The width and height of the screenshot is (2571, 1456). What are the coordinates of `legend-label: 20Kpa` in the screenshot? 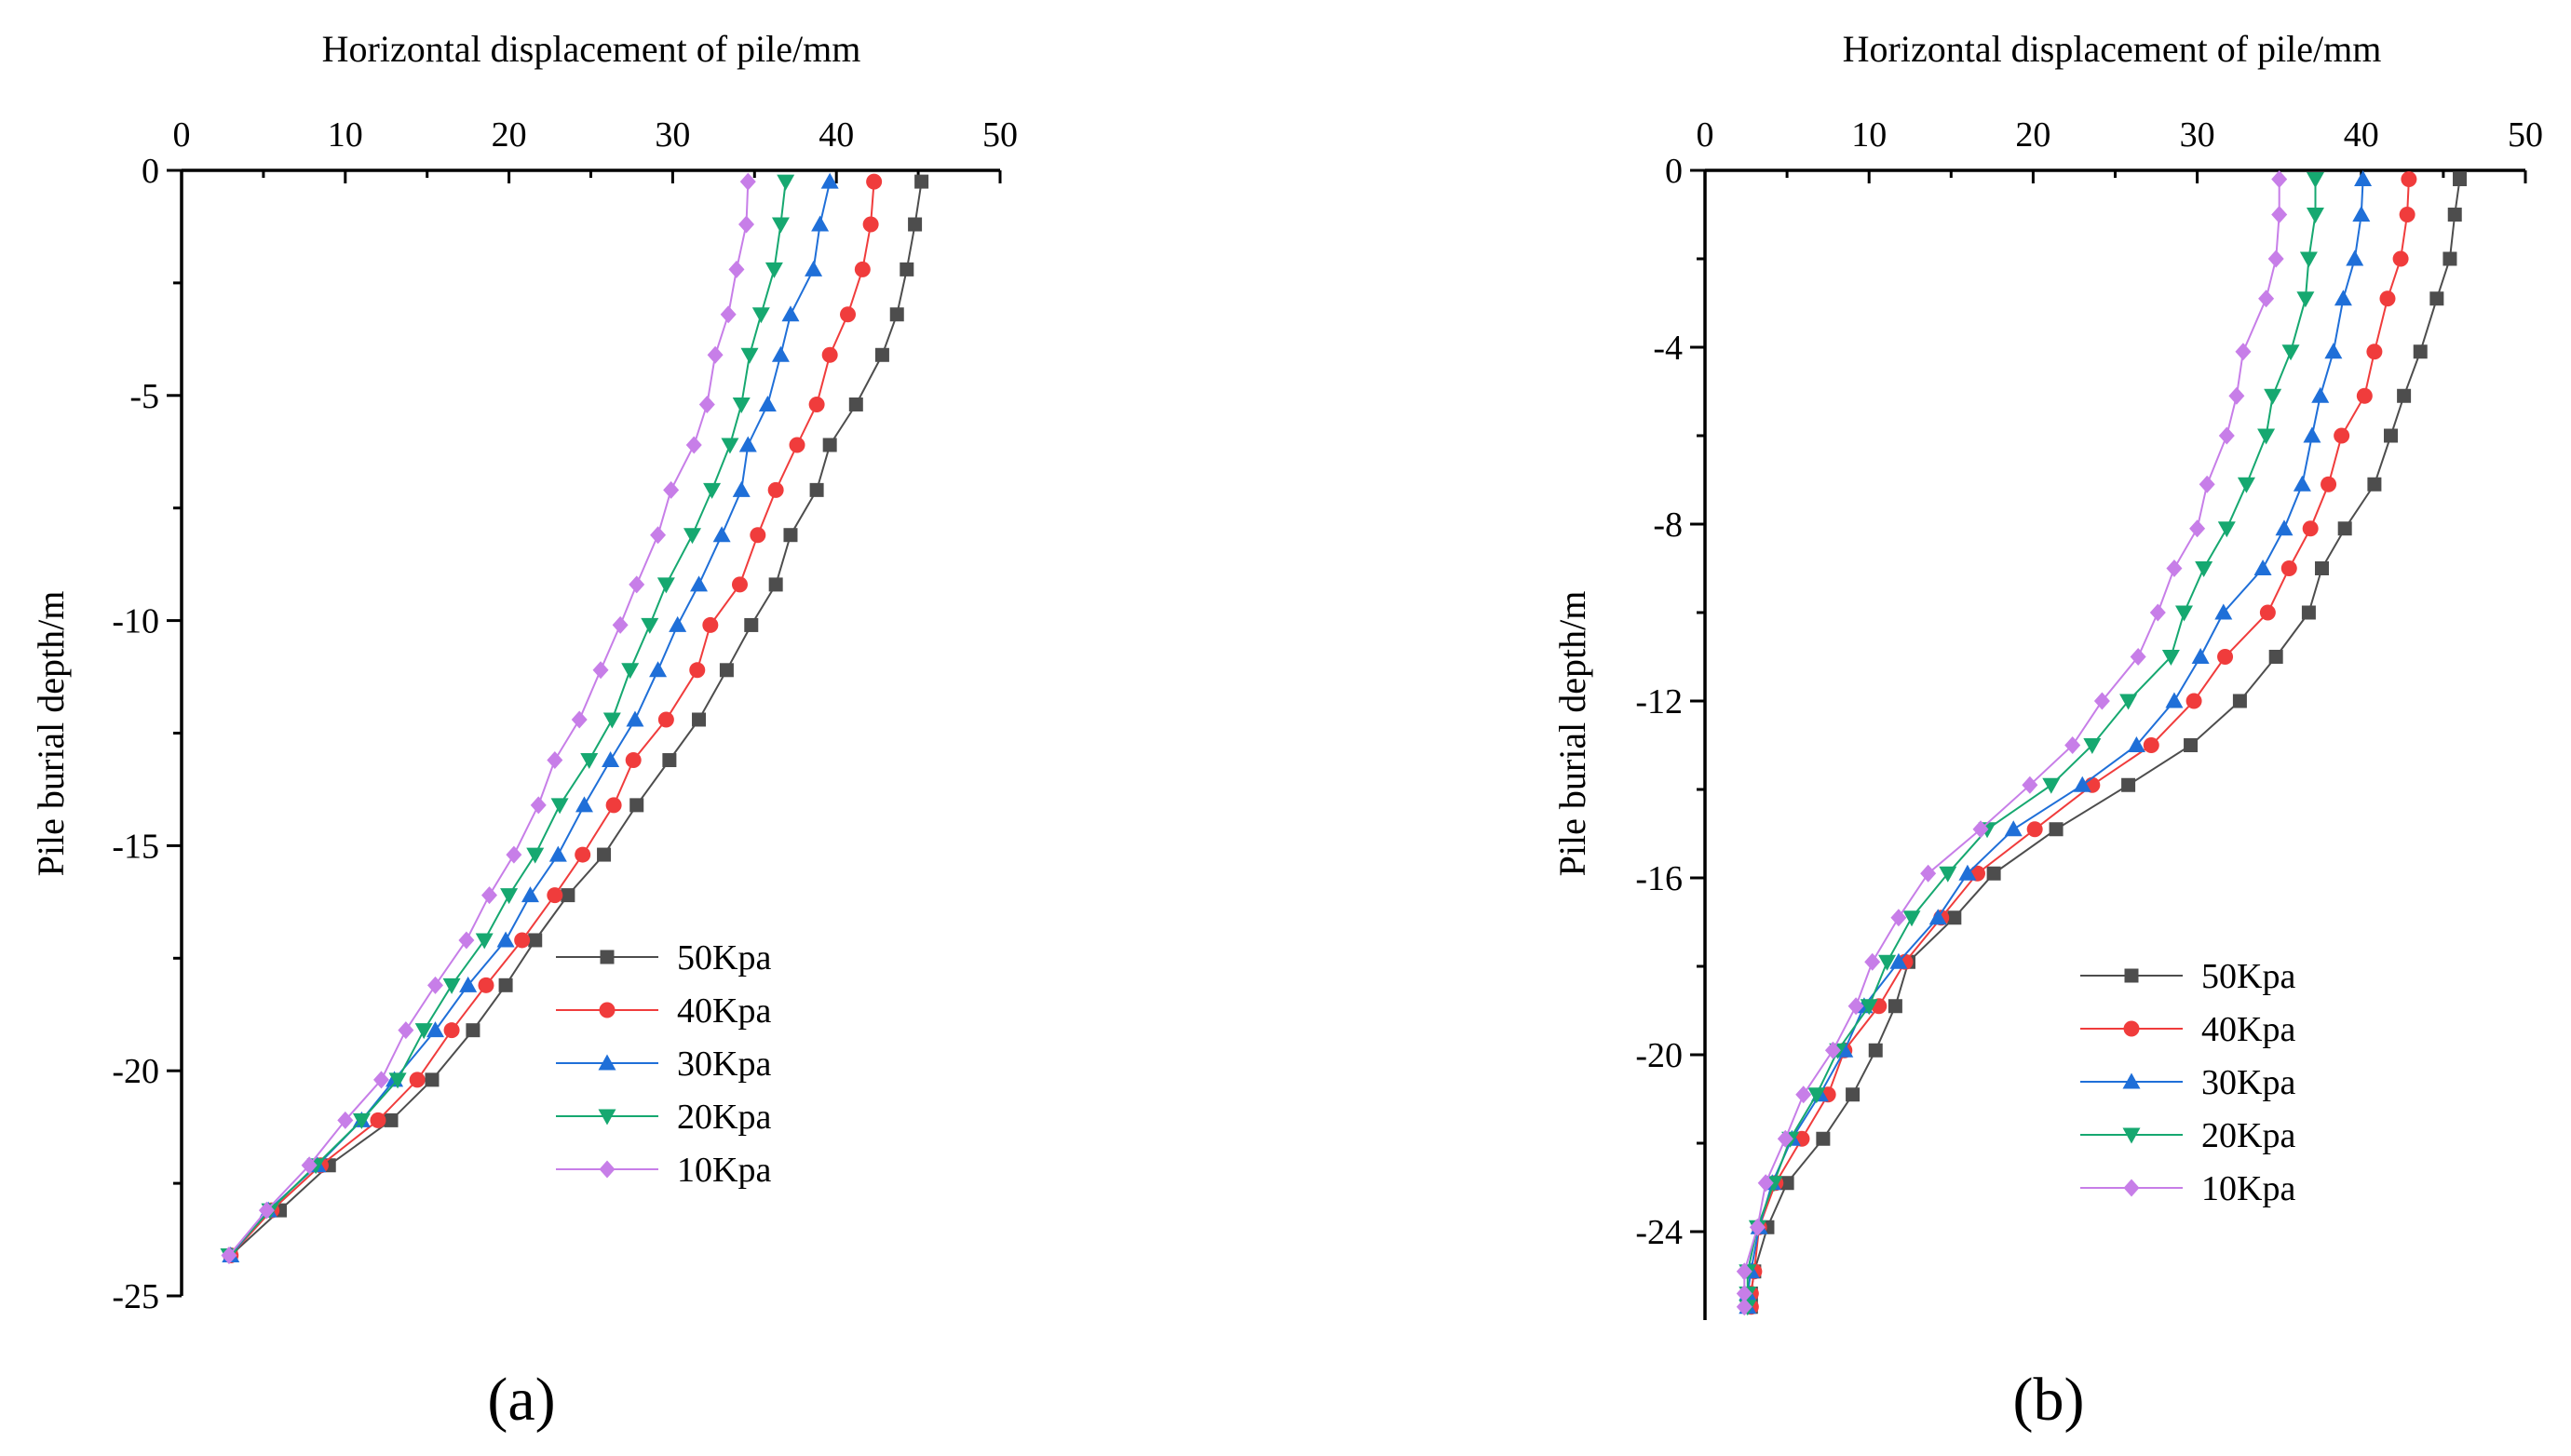 It's located at (2248, 1135).